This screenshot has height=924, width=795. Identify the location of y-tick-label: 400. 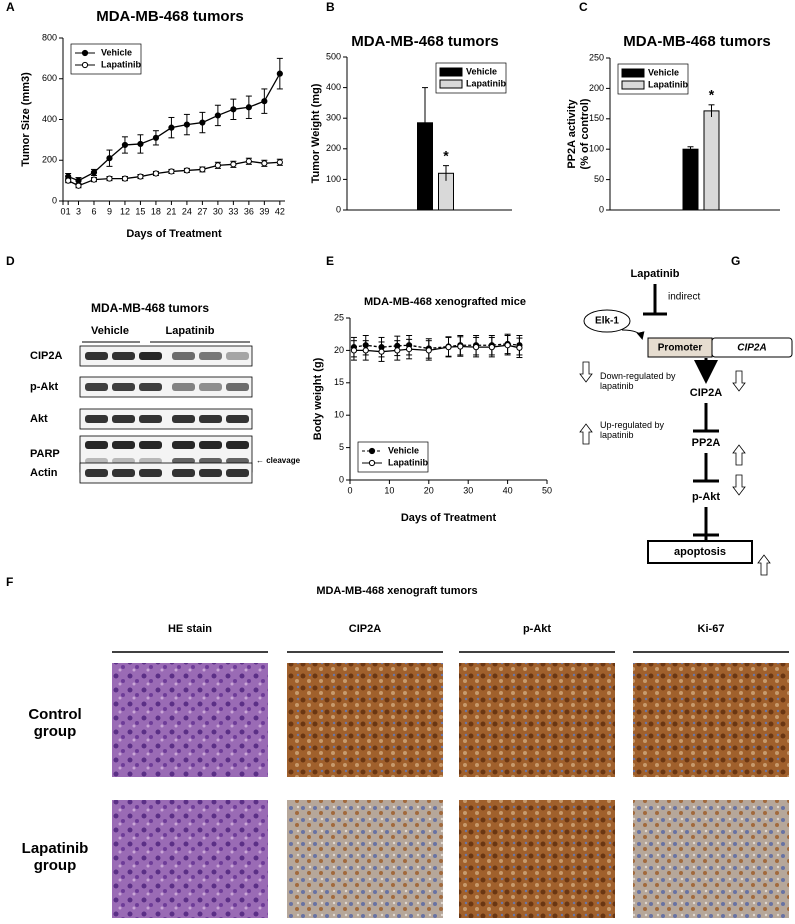
(333, 87).